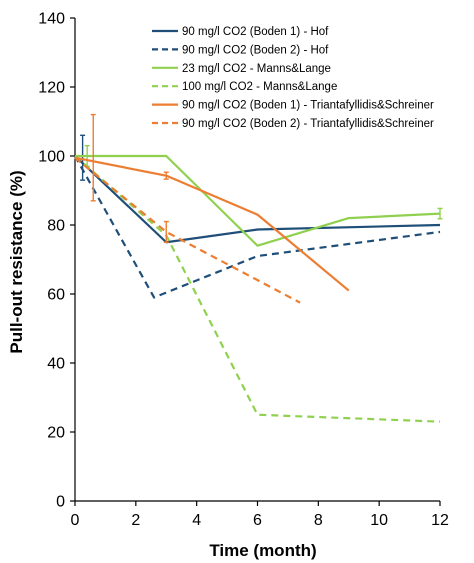 The height and width of the screenshot is (563, 474). Describe the element at coordinates (16, 261) in the screenshot. I see `y-axis-title: Pull-out resistance (%)` at that location.